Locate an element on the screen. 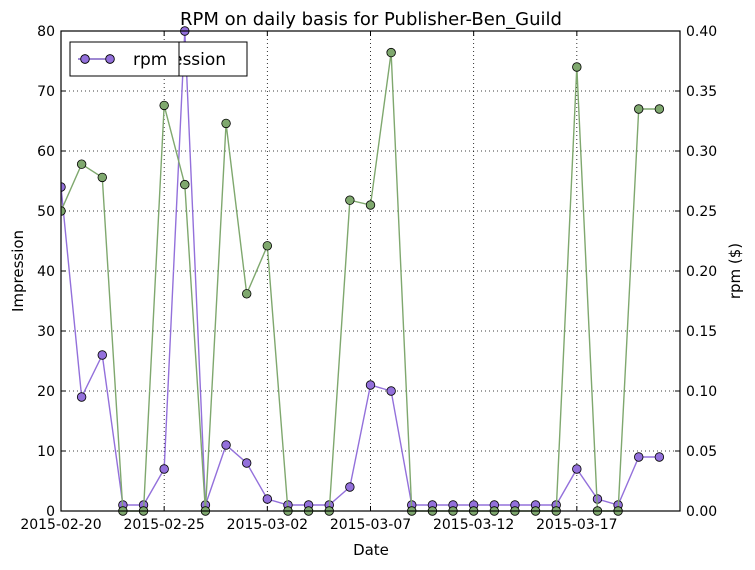 The image size is (755, 570). x-tick-label: 2015-03-12 is located at coordinates (473, 525).